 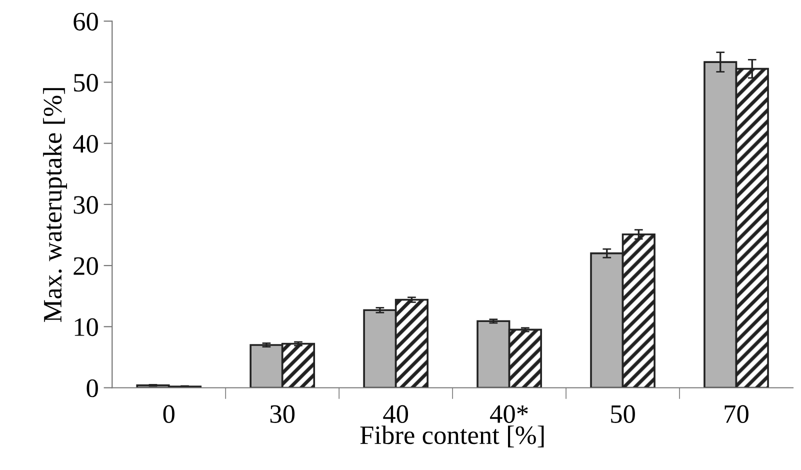 I want to click on x-tick-label: 0, so click(x=168, y=414).